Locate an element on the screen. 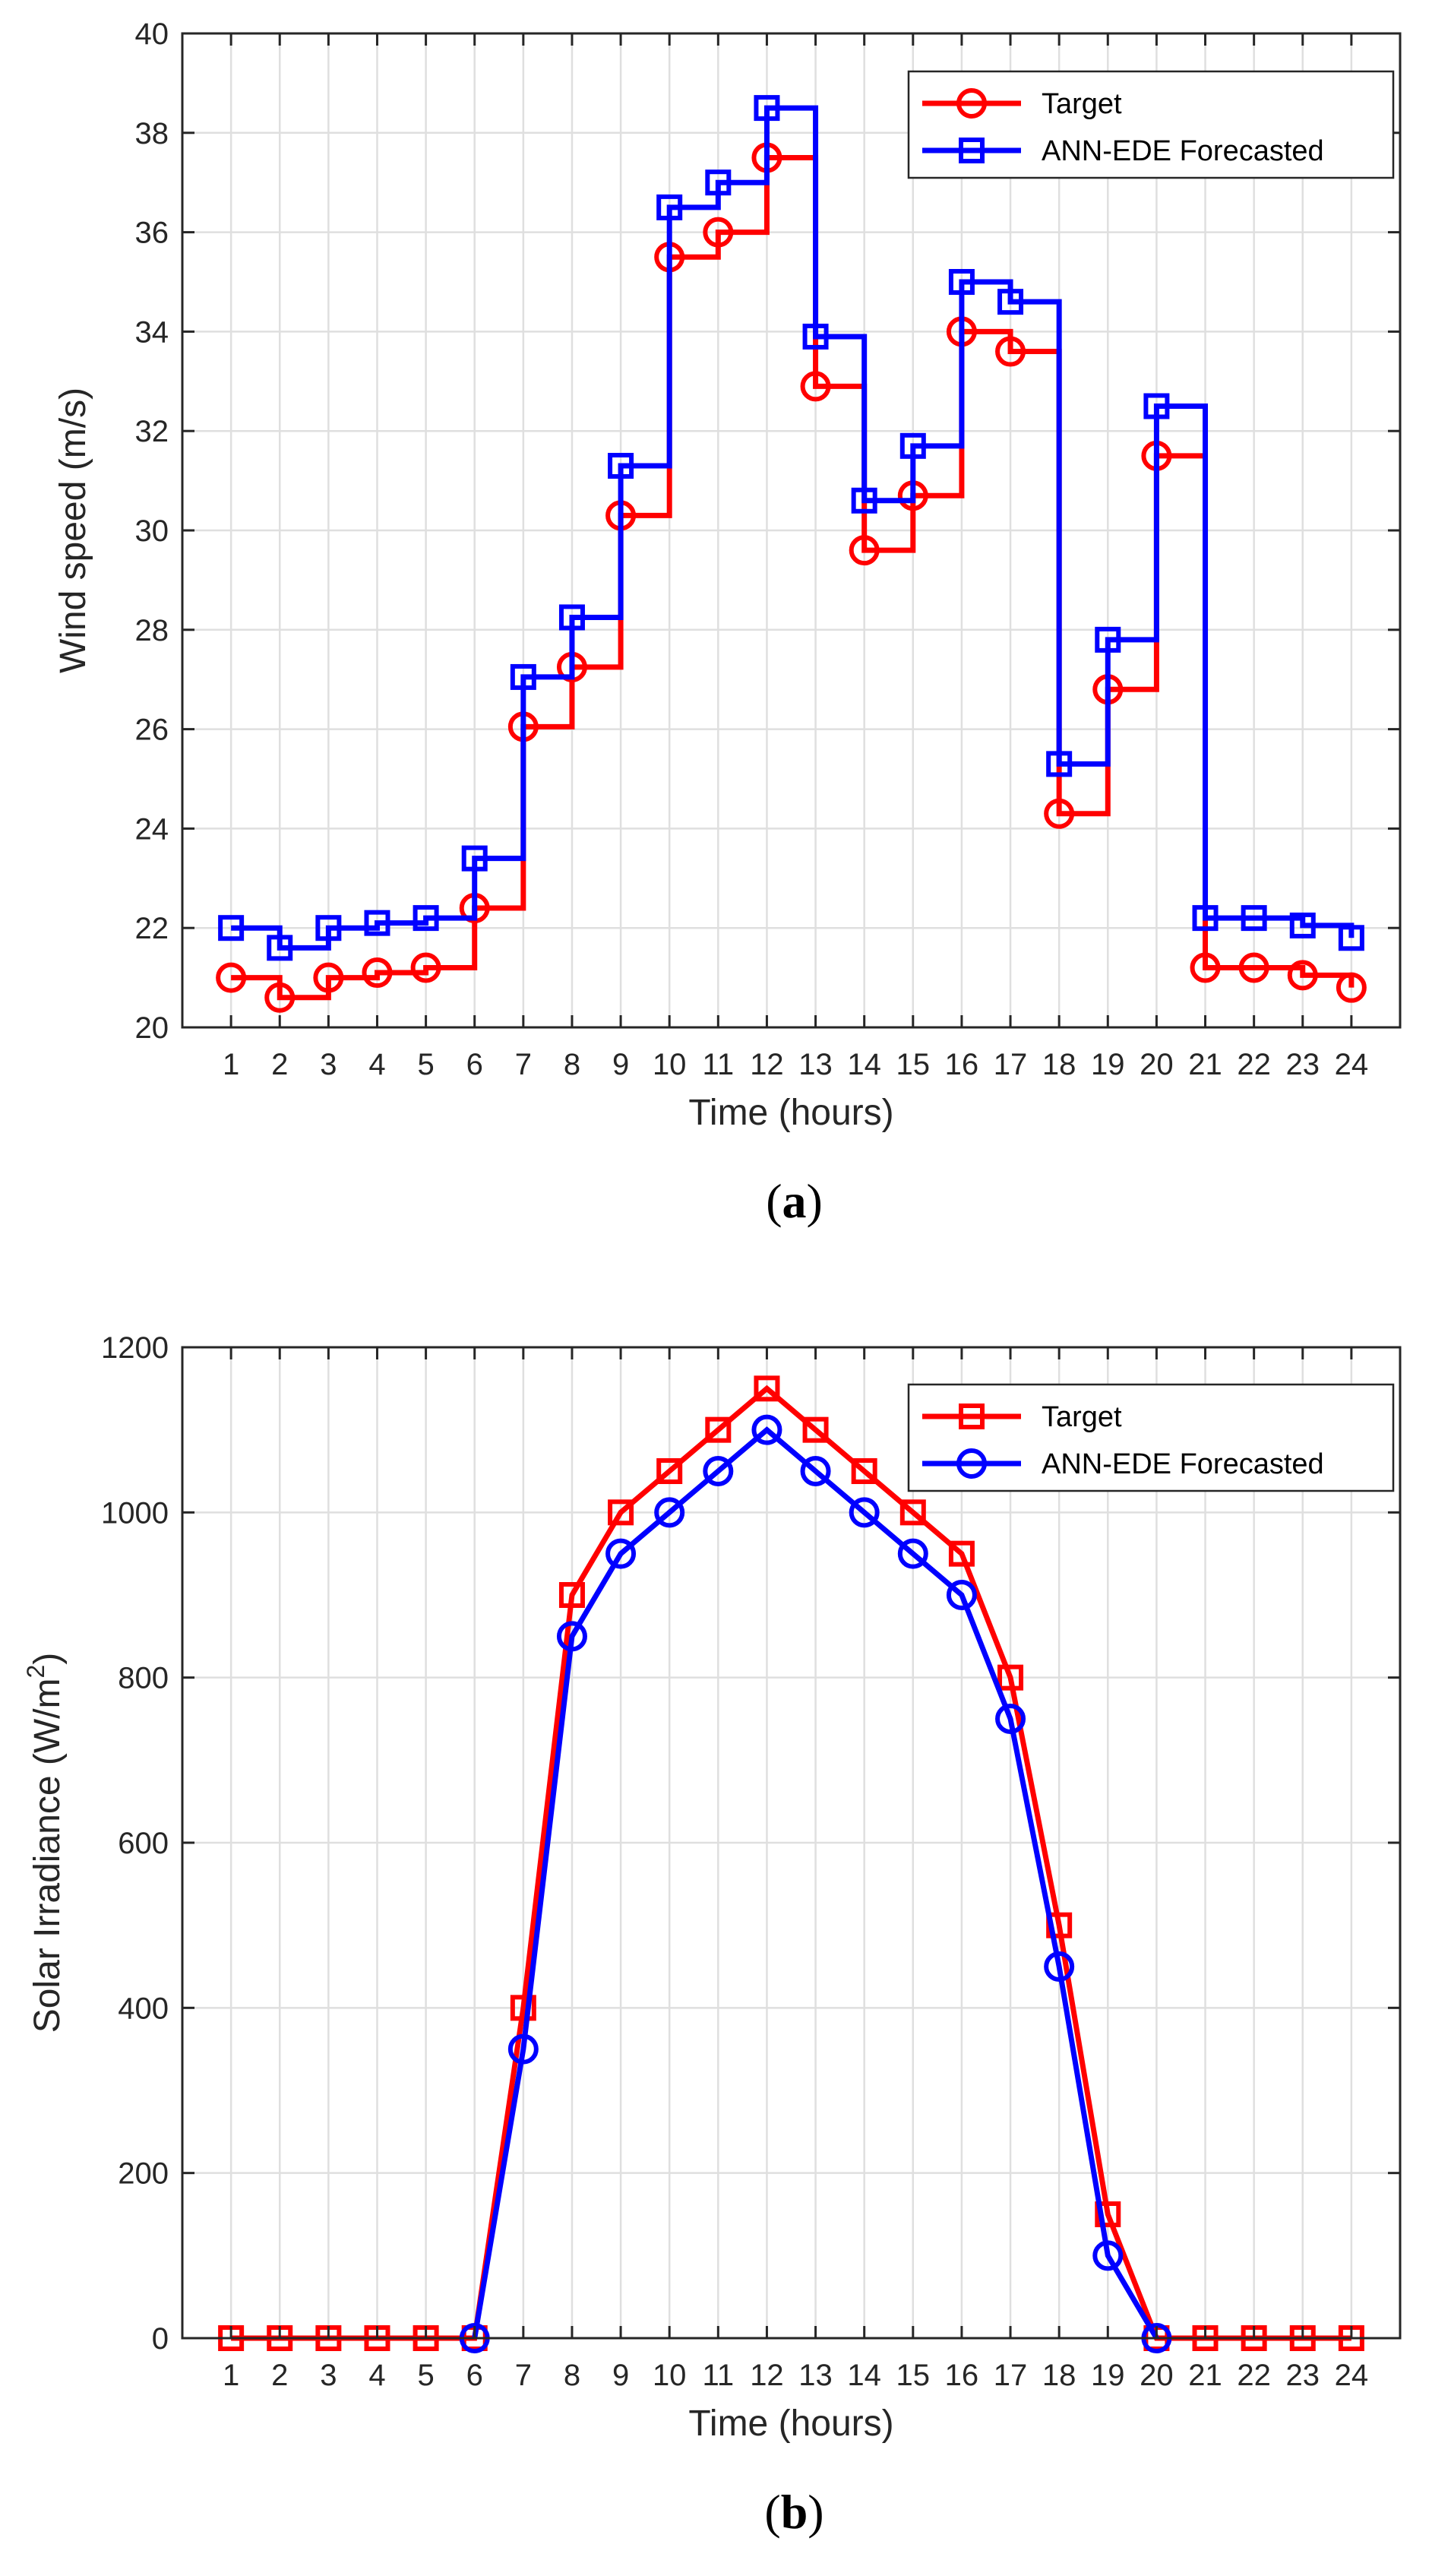 This screenshot has width=1451, height=2576. x-tick-label: 18 is located at coordinates (1059, 1064).